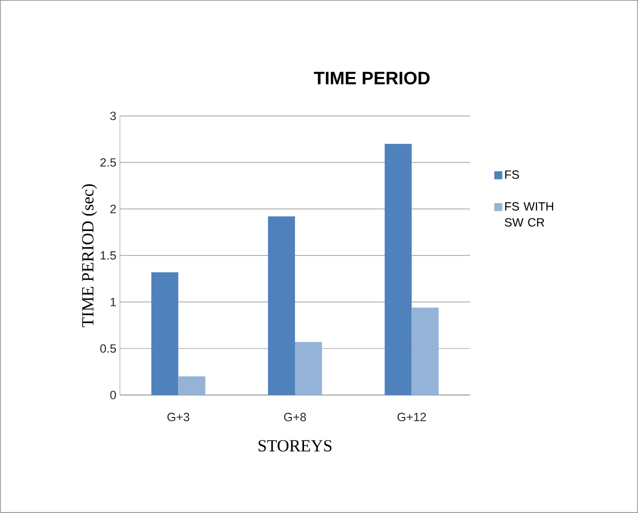 This screenshot has height=513, width=638. I want to click on y-tick-label: 0, so click(113, 395).